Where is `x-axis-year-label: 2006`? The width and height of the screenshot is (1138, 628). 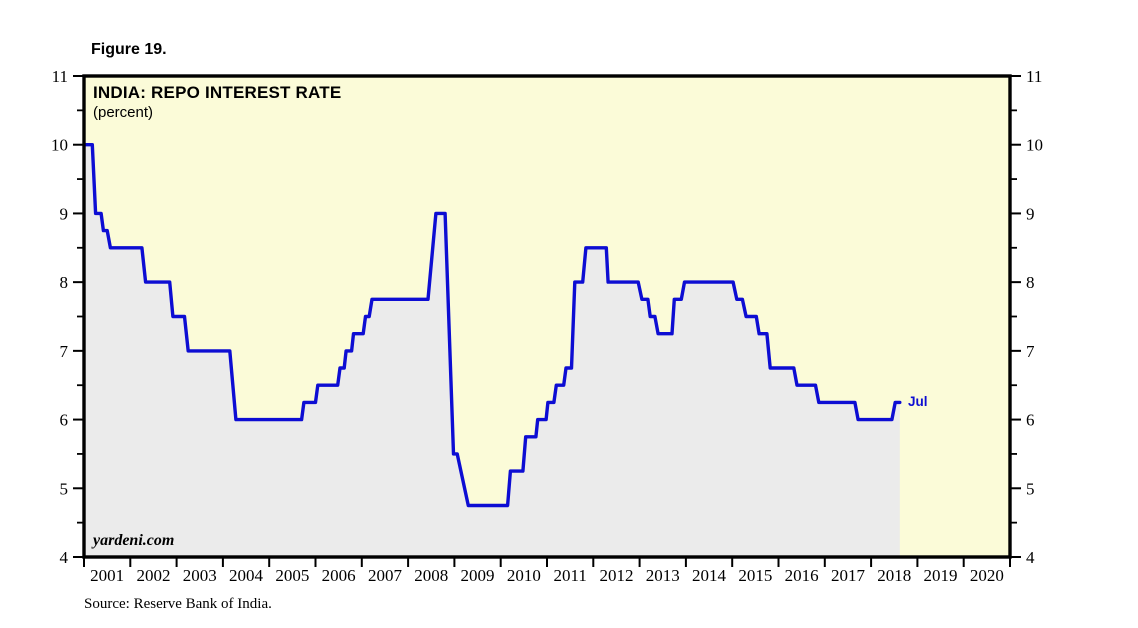
x-axis-year-label: 2006 is located at coordinates (339, 575).